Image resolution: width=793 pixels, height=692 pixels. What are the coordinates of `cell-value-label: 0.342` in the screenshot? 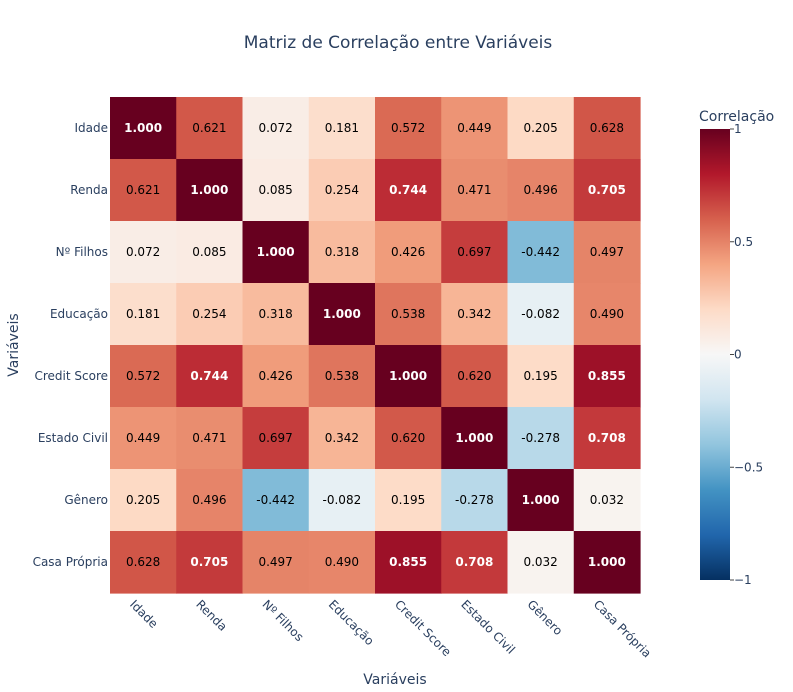 It's located at (474, 314).